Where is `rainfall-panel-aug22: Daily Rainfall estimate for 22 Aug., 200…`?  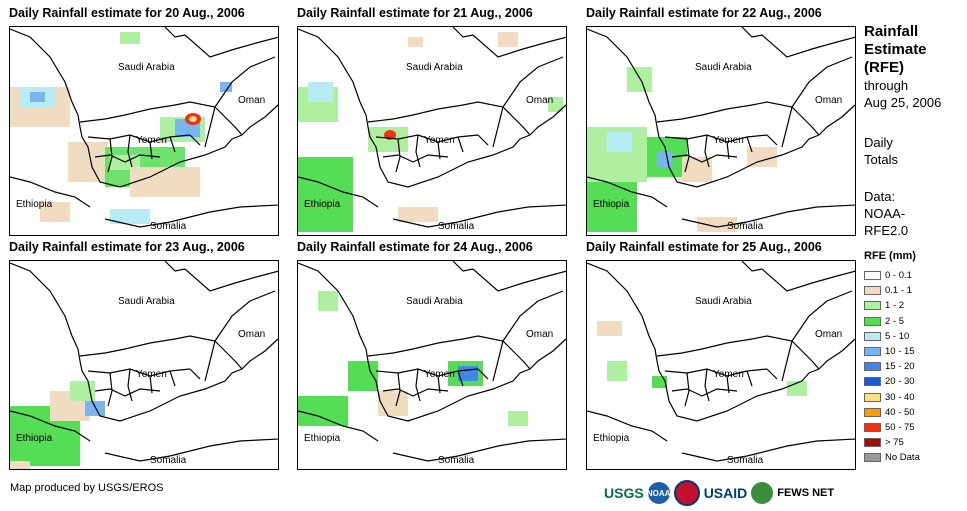 rainfall-panel-aug22: Daily Rainfall estimate for 22 Aug., 200… is located at coordinates (721, 121).